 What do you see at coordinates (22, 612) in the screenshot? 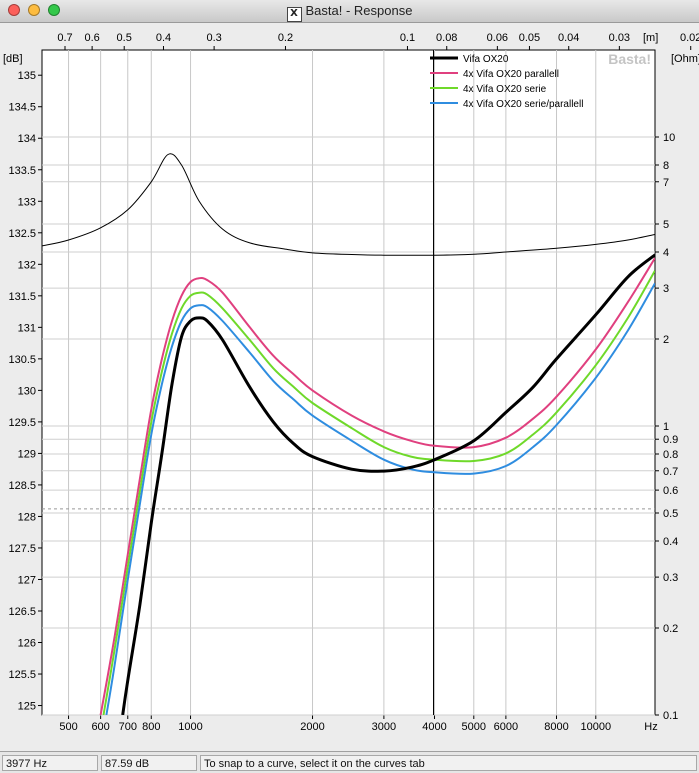
I see `y-tick-label: 126.5` at bounding box center [22, 612].